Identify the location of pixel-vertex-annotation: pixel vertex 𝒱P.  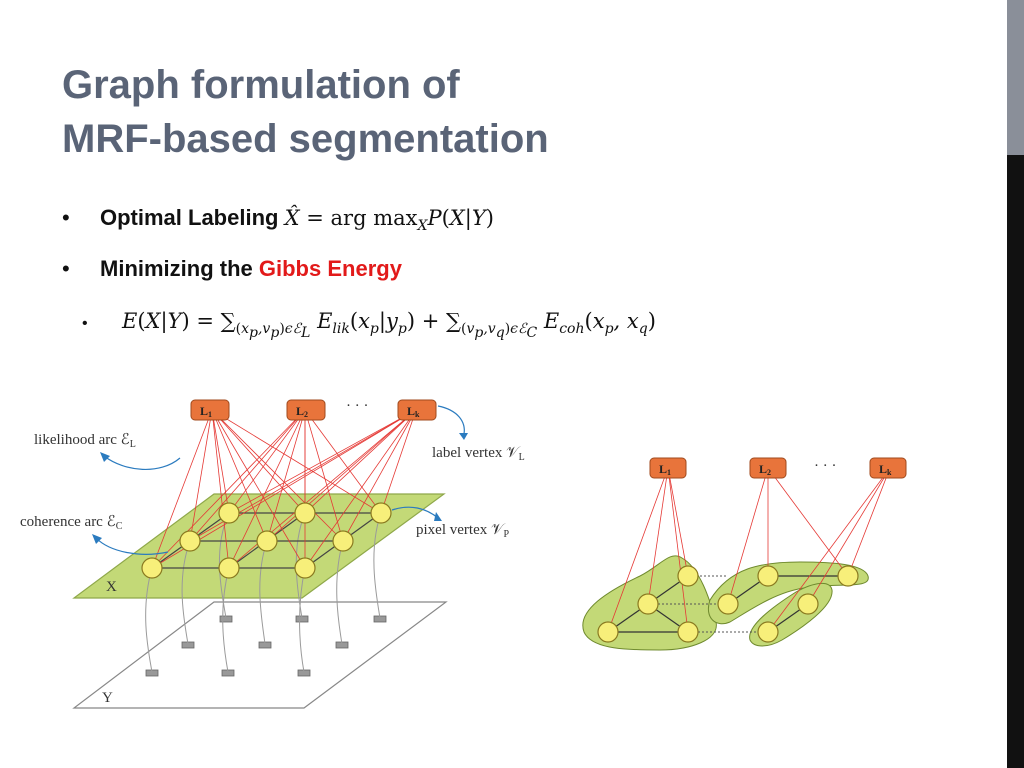
(462, 531).